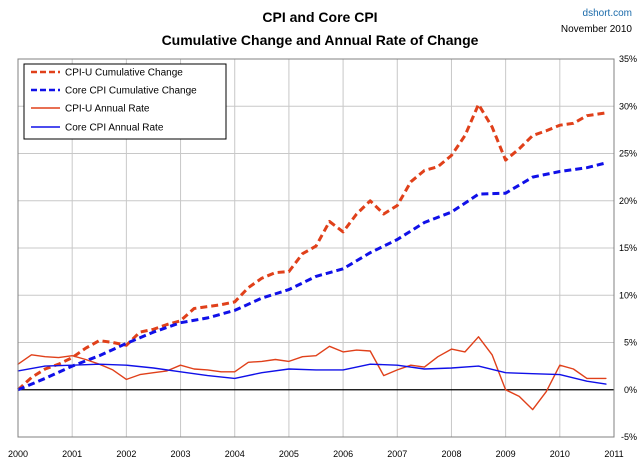  What do you see at coordinates (126, 454) in the screenshot?
I see `x-tick-label: 2002` at bounding box center [126, 454].